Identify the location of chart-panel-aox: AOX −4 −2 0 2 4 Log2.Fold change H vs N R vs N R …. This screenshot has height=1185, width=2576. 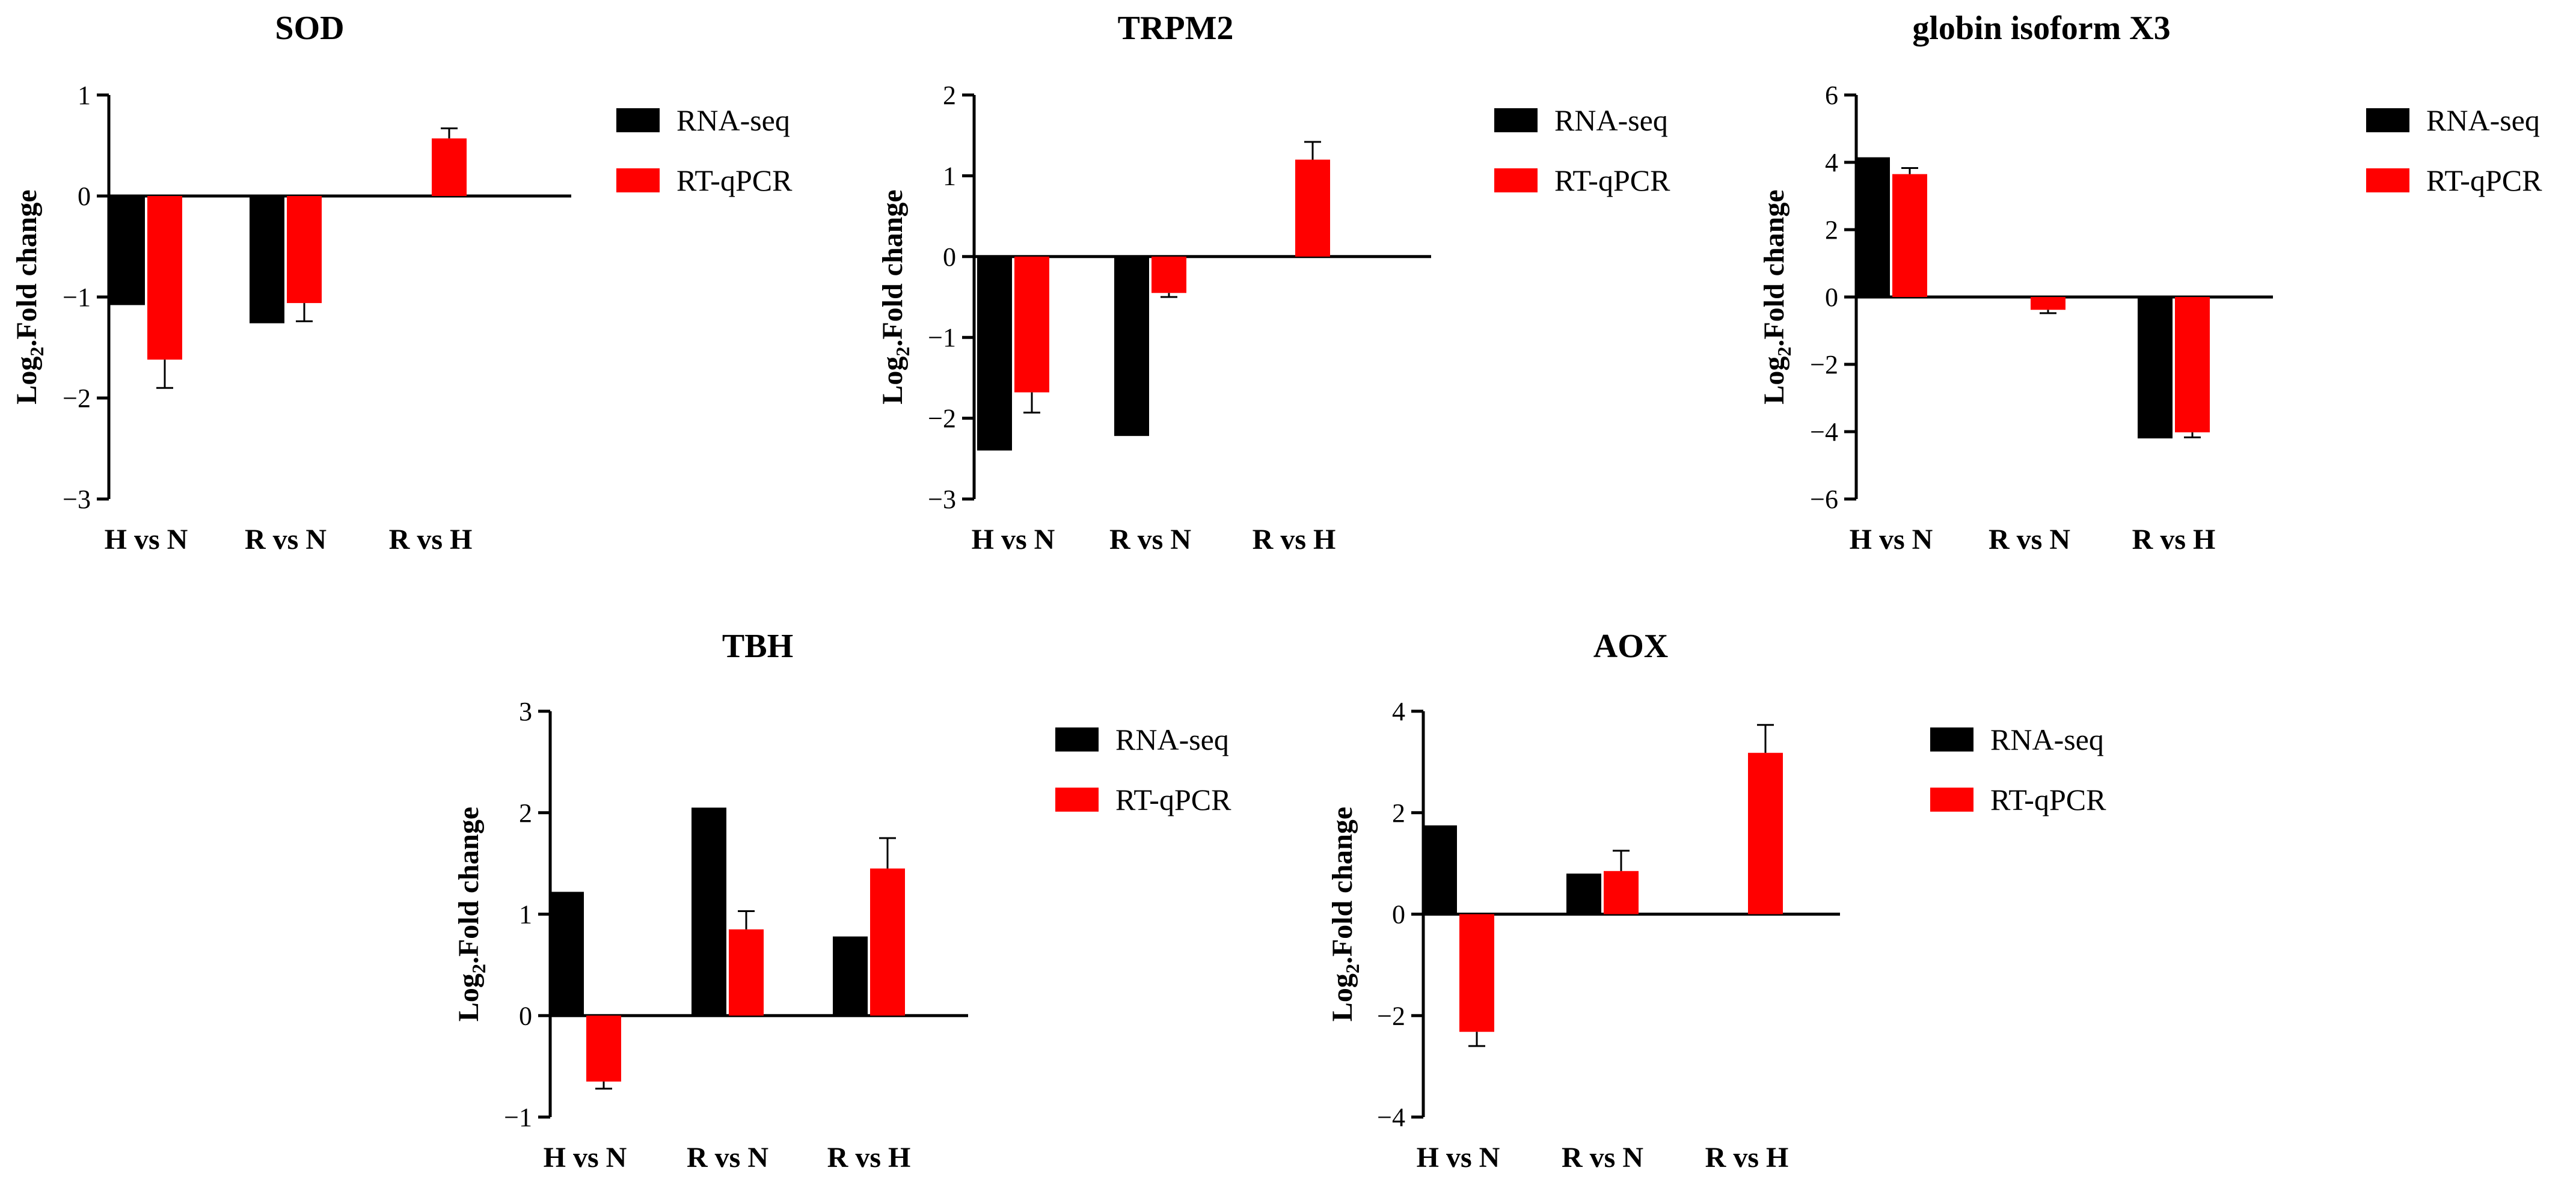
(1716, 901).